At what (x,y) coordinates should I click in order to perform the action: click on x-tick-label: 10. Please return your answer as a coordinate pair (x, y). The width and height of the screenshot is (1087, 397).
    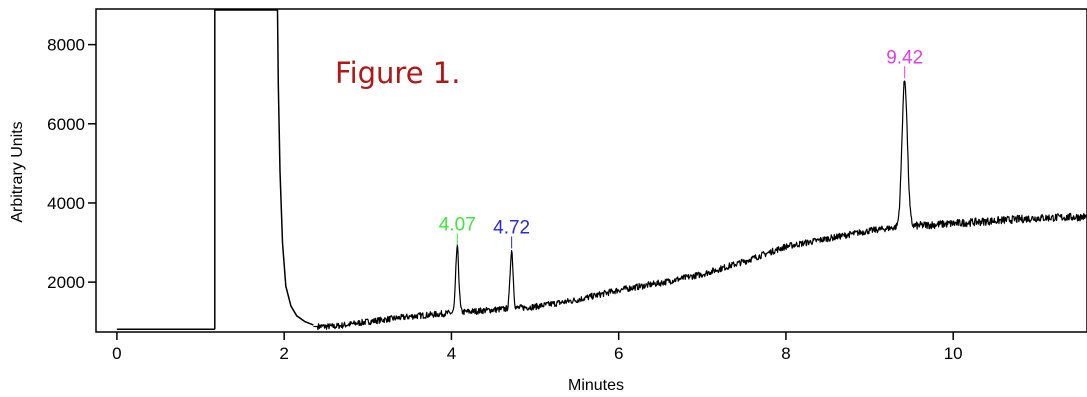
    Looking at the image, I should click on (953, 353).